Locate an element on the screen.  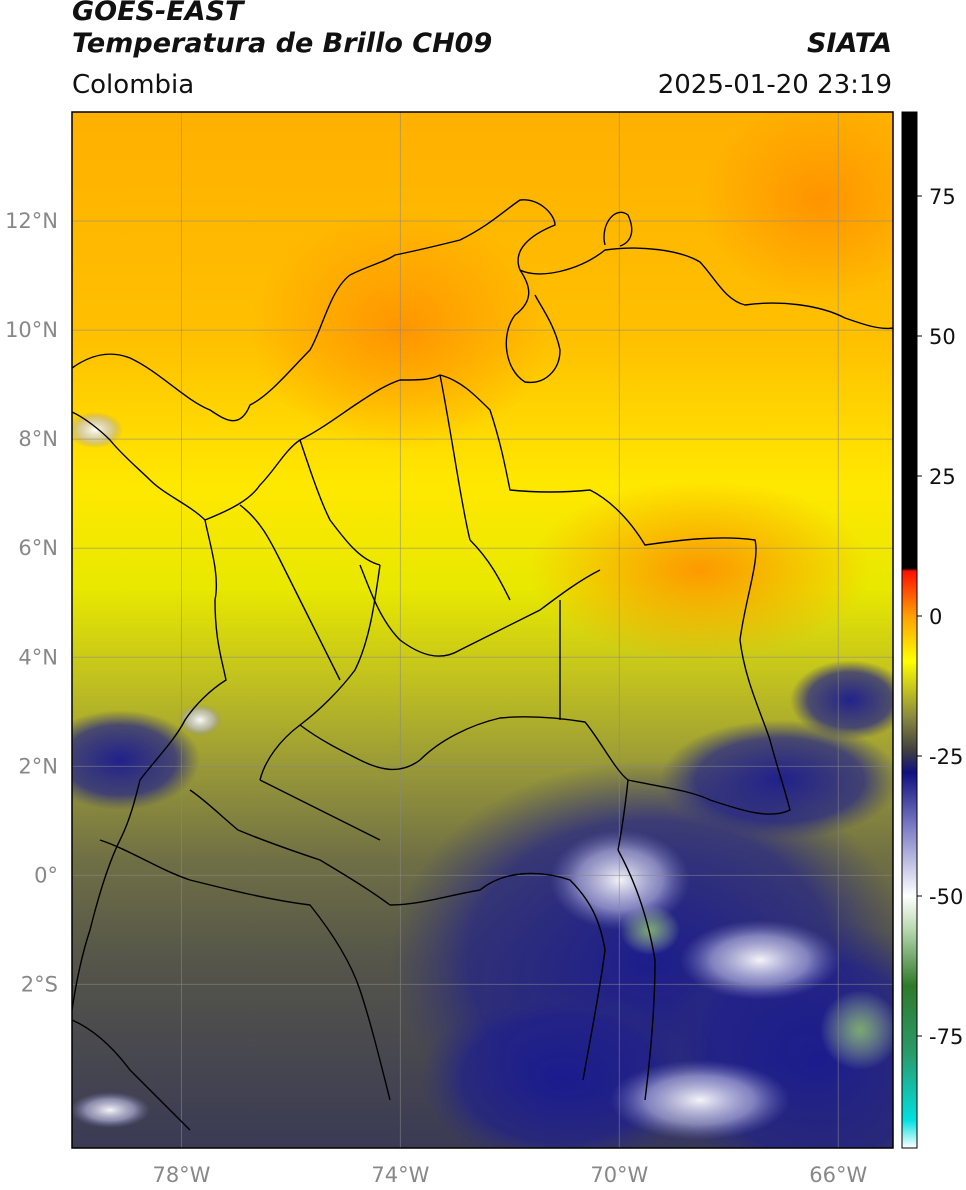
colorbar-tick-label: 75 is located at coordinates (942, 197).